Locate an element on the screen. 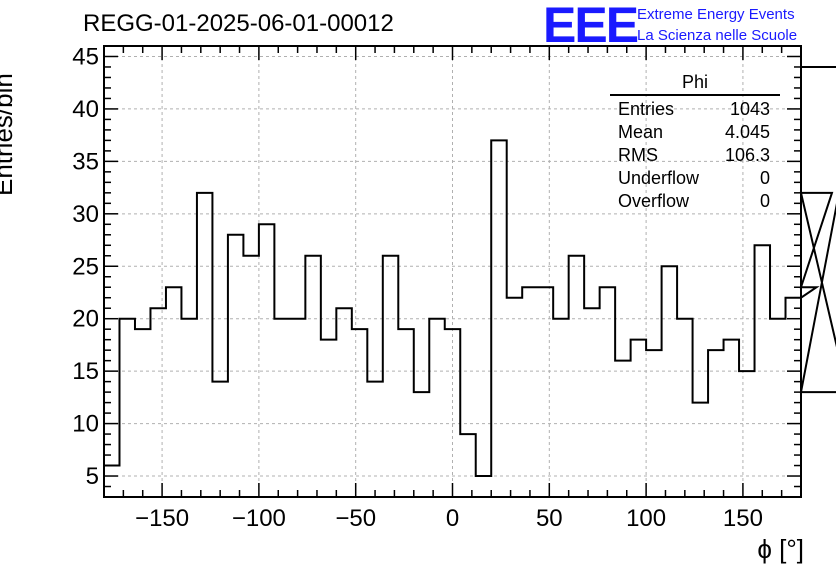  y-tick-label: 15 is located at coordinates (85, 371).